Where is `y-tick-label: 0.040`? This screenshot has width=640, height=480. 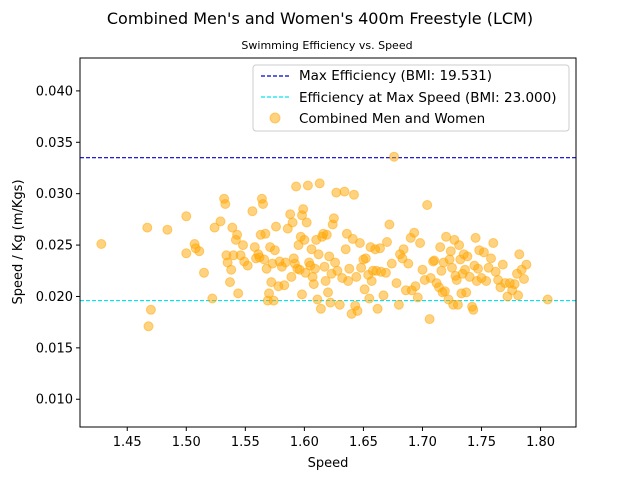 y-tick-label: 0.040 is located at coordinates (54, 91).